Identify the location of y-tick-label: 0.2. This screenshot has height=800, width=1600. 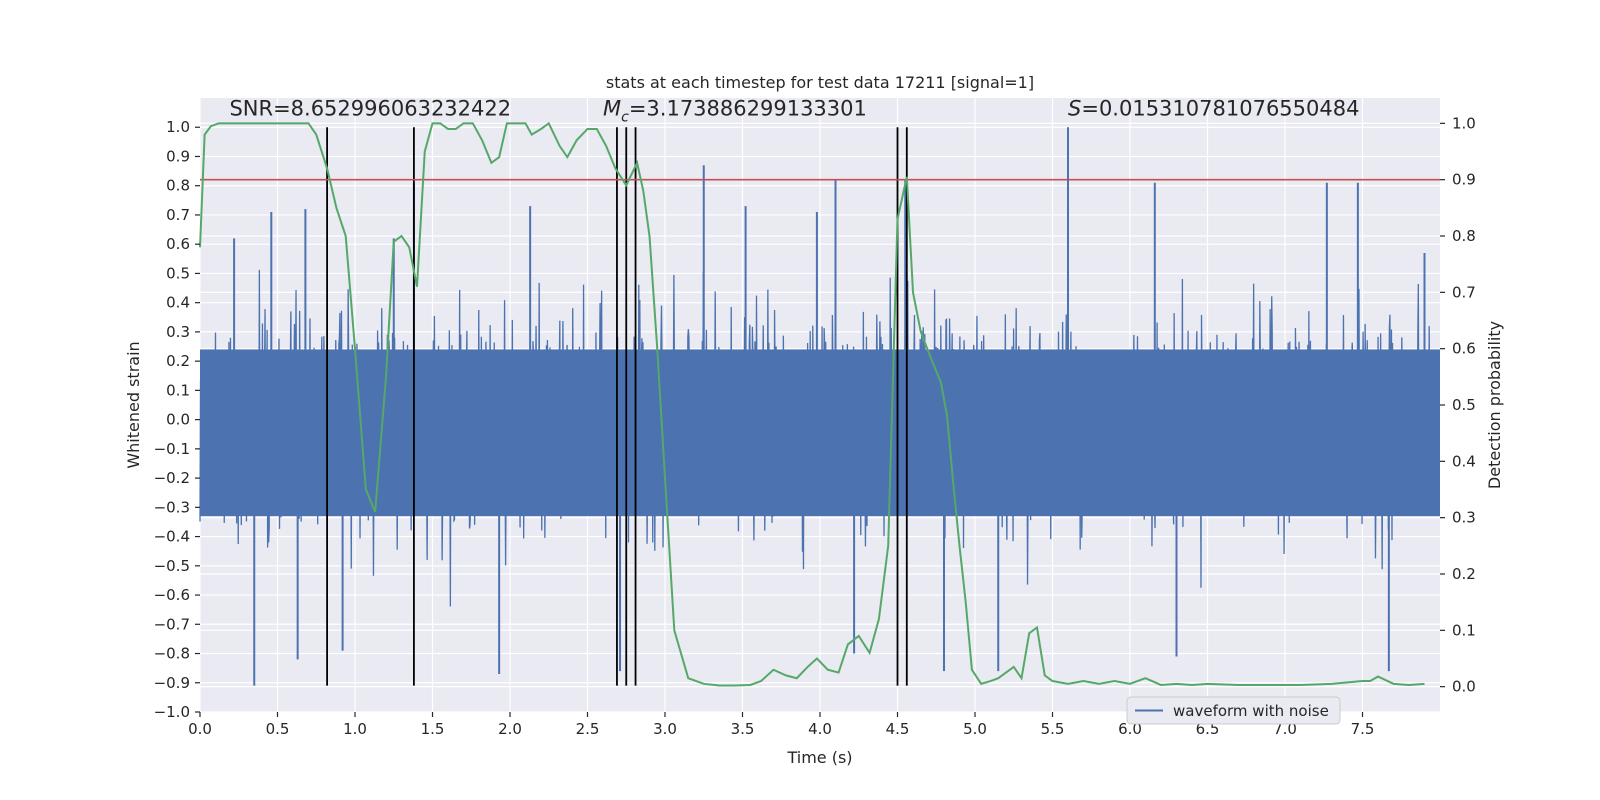
(178, 361).